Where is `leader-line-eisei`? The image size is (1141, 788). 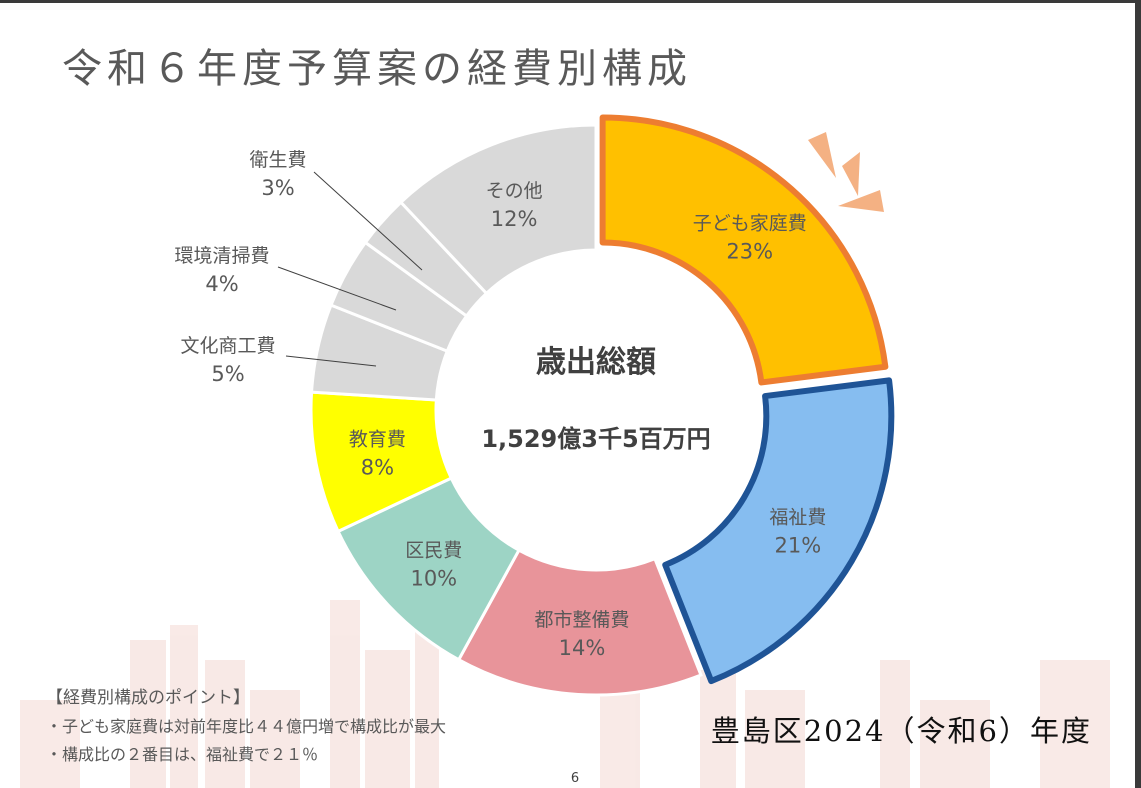 leader-line-eisei is located at coordinates (368, 221).